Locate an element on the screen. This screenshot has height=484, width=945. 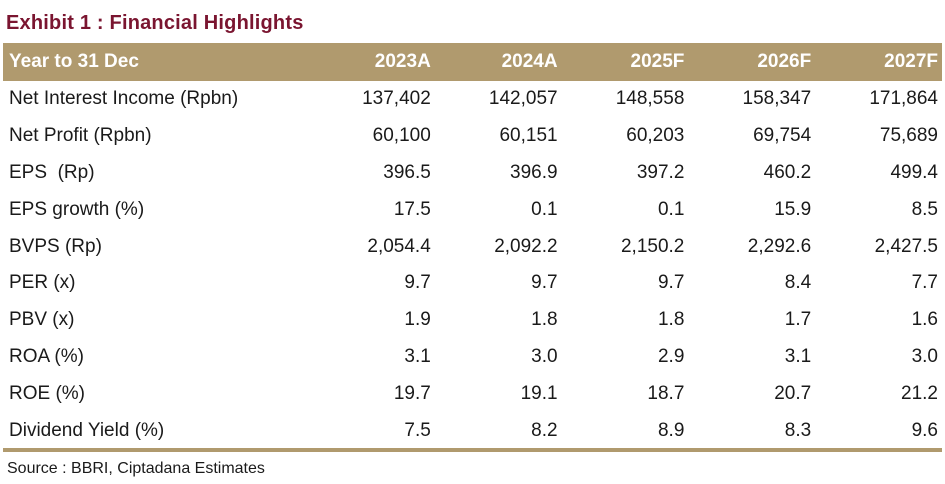
table-cell: 2,292.6 is located at coordinates (779, 246).